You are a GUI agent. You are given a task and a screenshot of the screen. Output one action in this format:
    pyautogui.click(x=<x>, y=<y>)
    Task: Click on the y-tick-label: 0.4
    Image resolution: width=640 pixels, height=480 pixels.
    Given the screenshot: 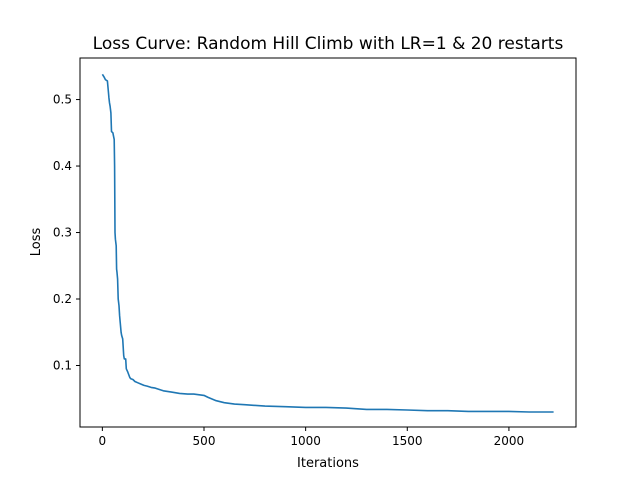 What is the action you would take?
    pyautogui.click(x=62, y=166)
    